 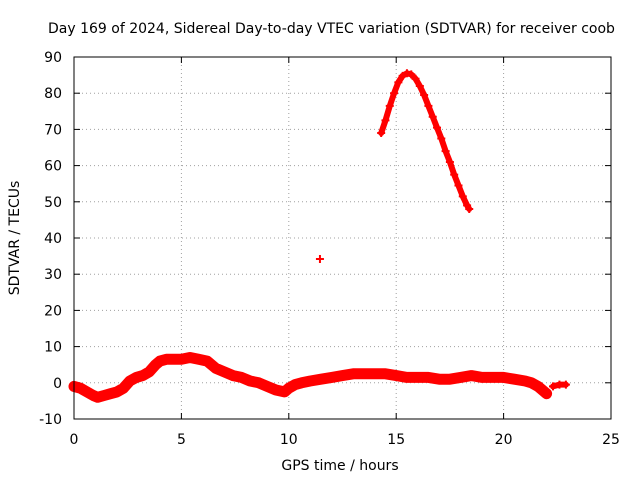 I want to click on x-tick-label: 25, so click(x=611, y=440).